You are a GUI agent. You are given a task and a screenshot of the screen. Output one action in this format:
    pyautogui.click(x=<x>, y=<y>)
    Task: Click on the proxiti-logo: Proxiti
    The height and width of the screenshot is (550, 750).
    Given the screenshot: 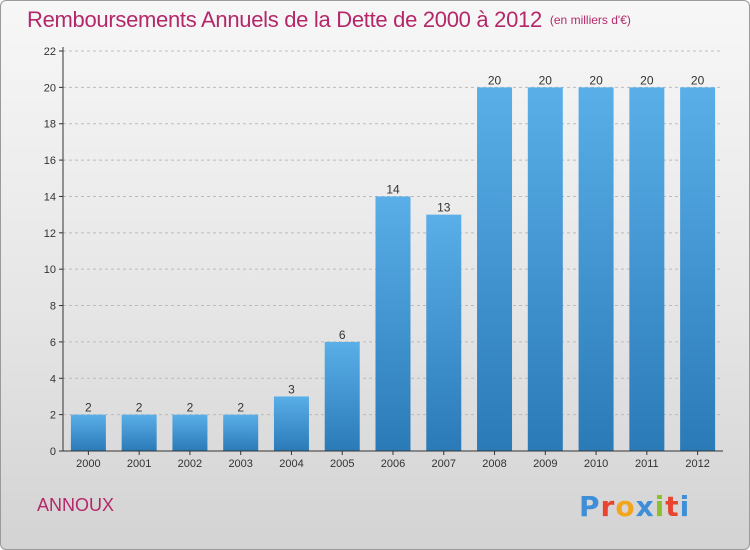 What is the action you would take?
    pyautogui.click(x=634, y=506)
    